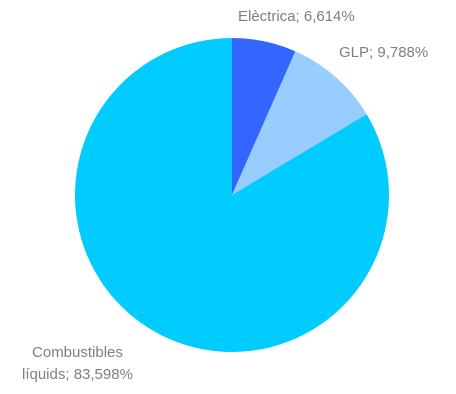  I want to click on pie-slice-glp, so click(299, 123).